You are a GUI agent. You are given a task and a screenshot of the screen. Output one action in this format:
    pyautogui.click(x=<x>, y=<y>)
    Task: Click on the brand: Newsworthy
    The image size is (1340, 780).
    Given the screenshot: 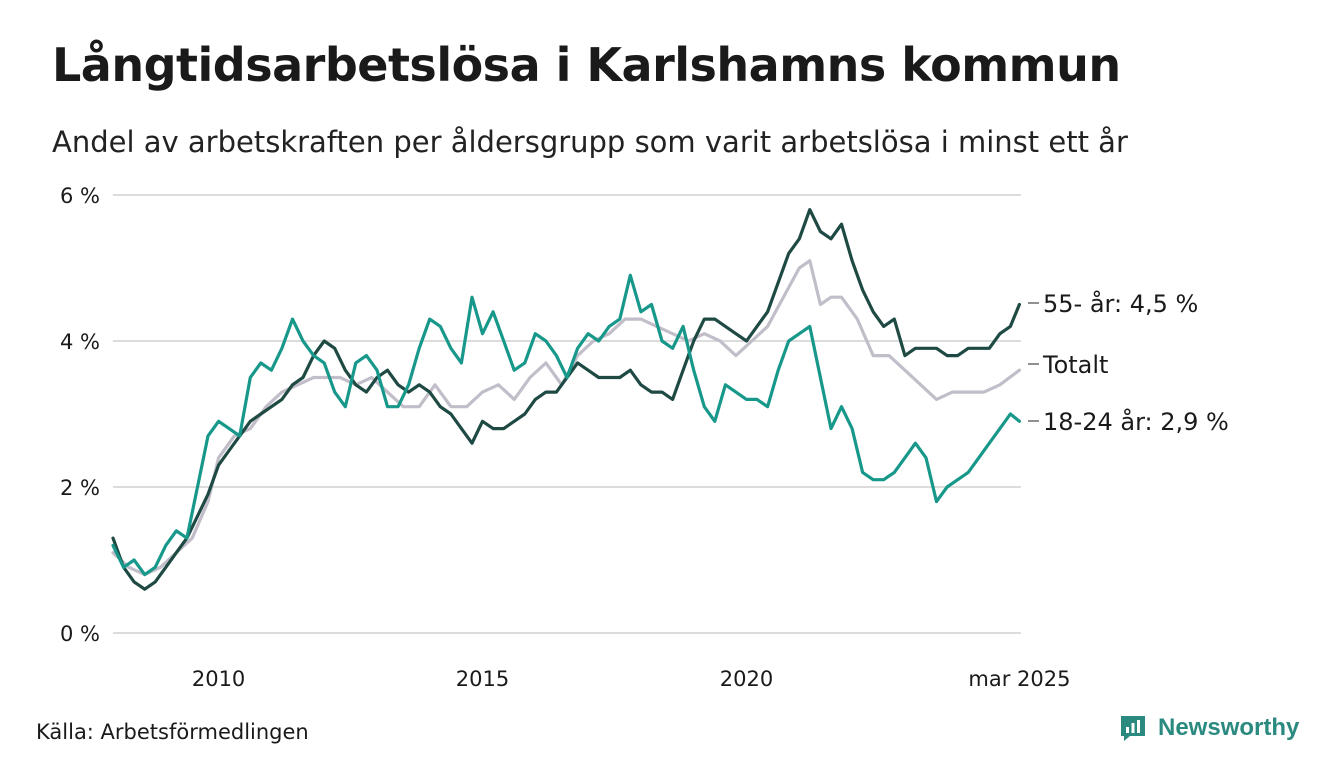 What is the action you would take?
    pyautogui.click(x=1208, y=728)
    